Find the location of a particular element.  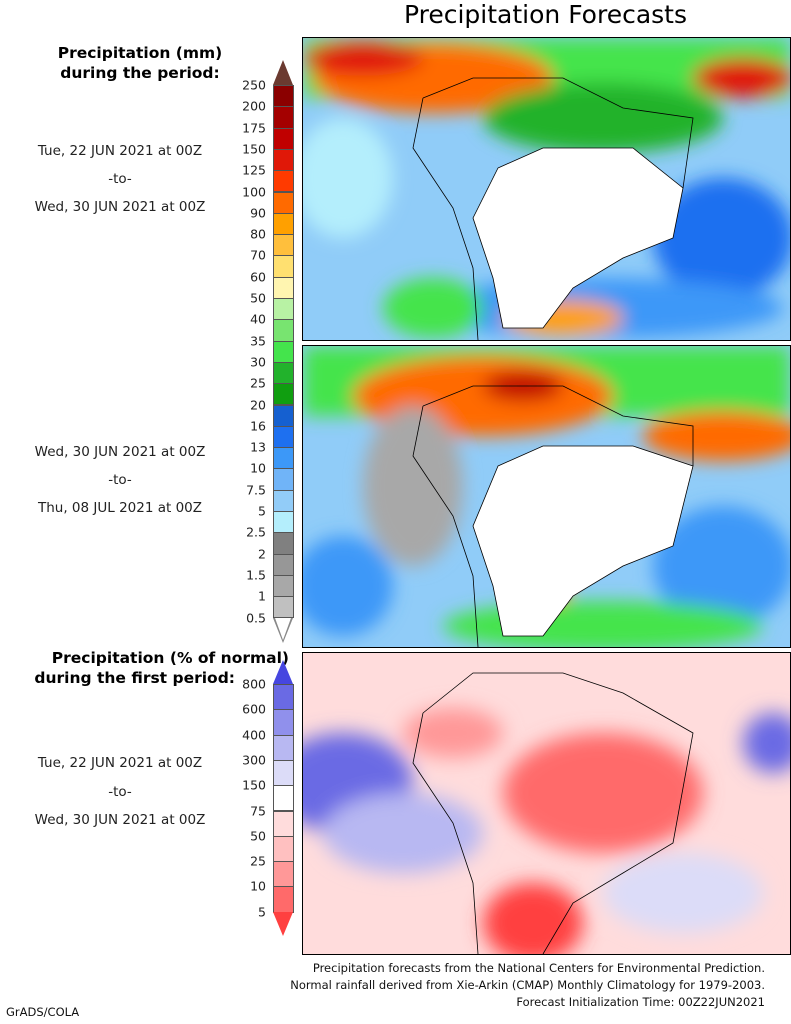

colorbar-tick-label: 600 is located at coordinates (254, 709).